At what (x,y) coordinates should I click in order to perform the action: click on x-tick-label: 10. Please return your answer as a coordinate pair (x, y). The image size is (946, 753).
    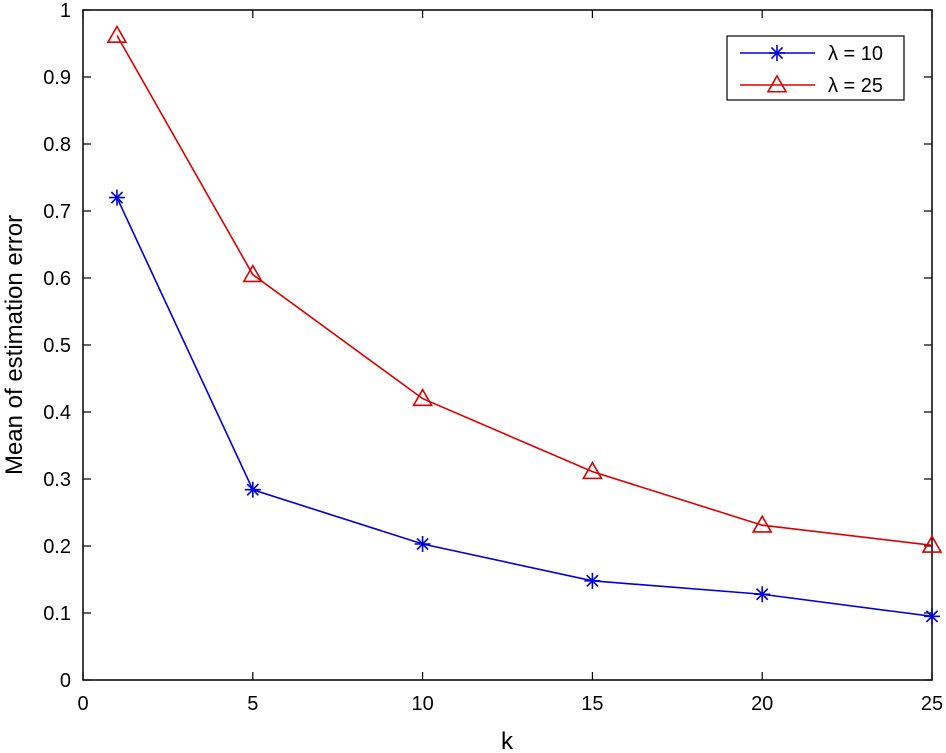
    Looking at the image, I should click on (422, 704).